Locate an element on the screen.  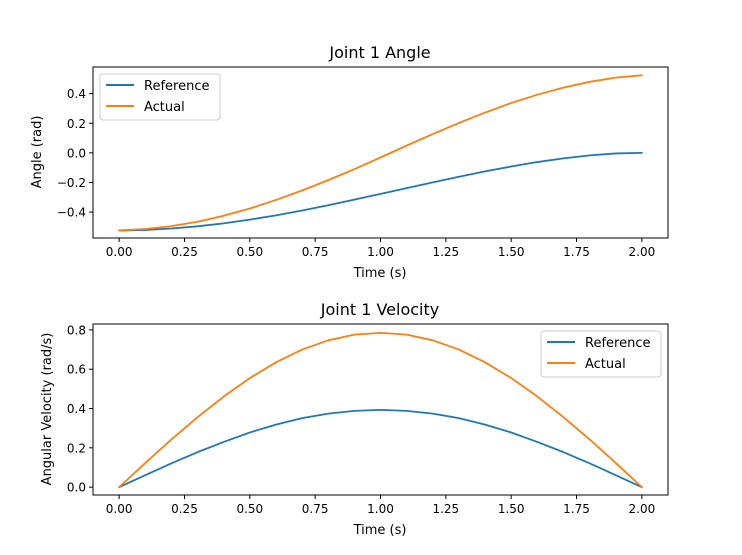
velocity-xtick-label: 0.00 is located at coordinates (119, 509).